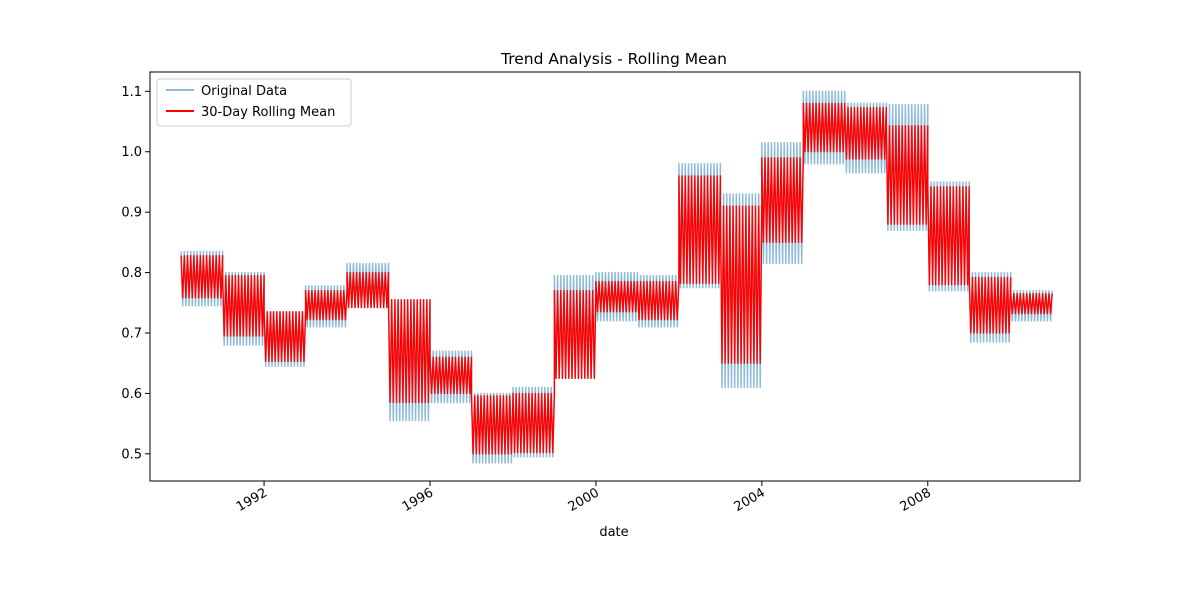 The image size is (1200, 600). I want to click on y-tick-label: 0.5, so click(131, 454).